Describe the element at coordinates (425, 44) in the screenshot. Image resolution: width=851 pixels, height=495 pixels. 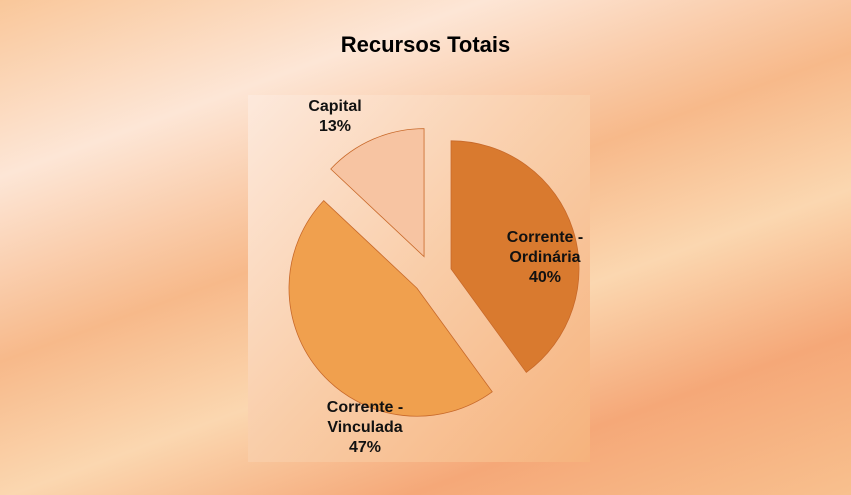
I see `chart-title: Recursos Totais` at that location.